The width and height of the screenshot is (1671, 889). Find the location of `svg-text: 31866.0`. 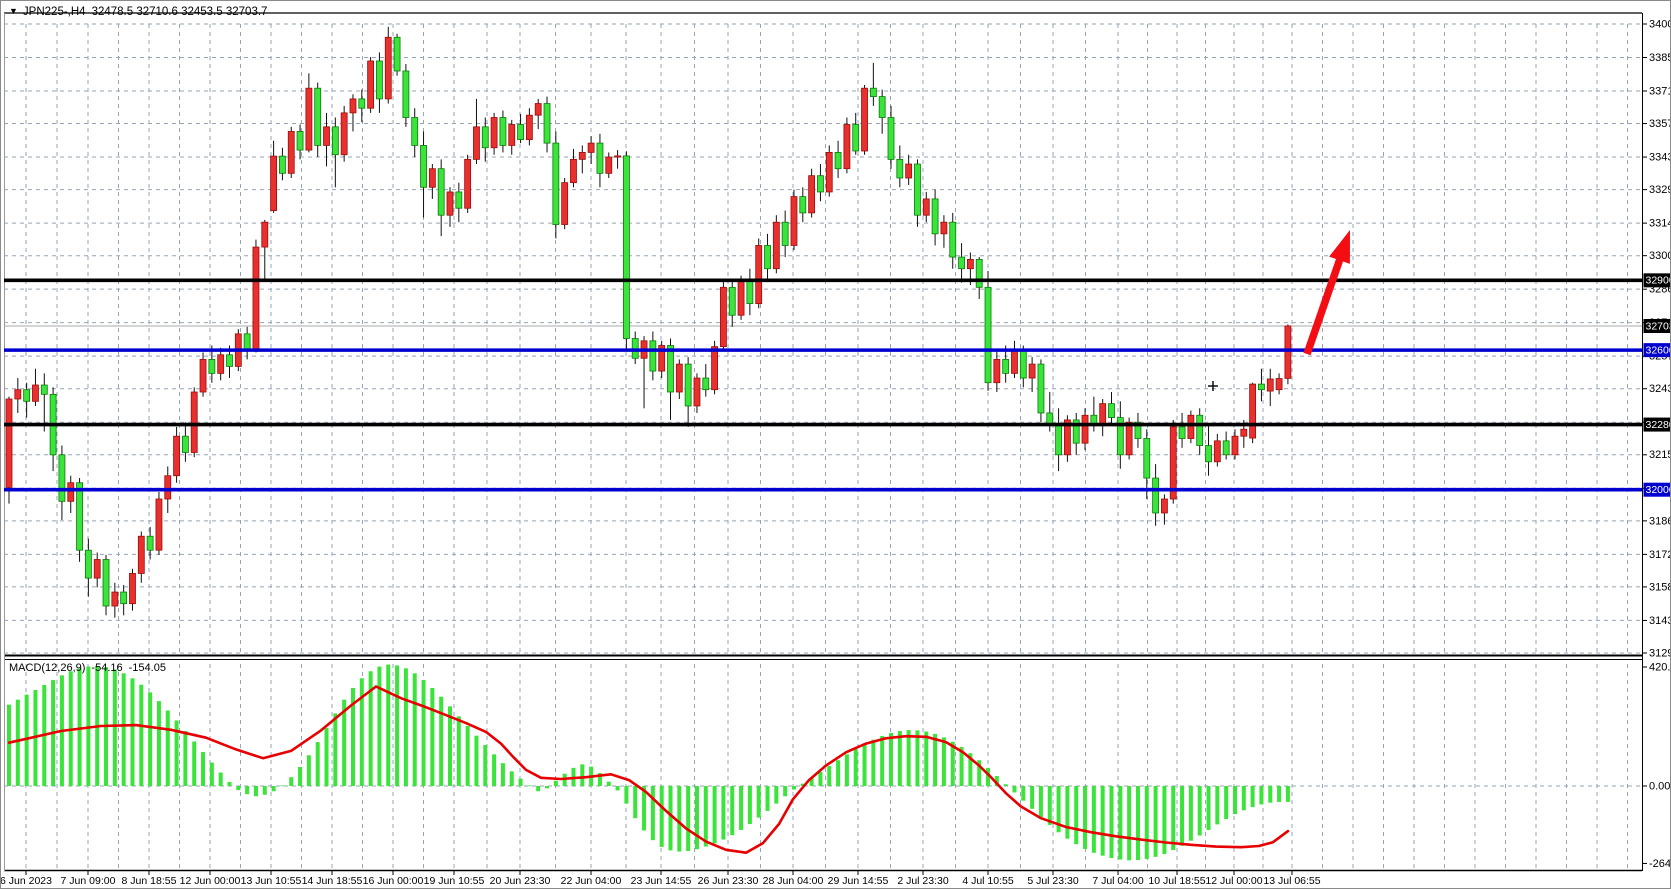

svg-text: 31866.0 is located at coordinates (1660, 521).